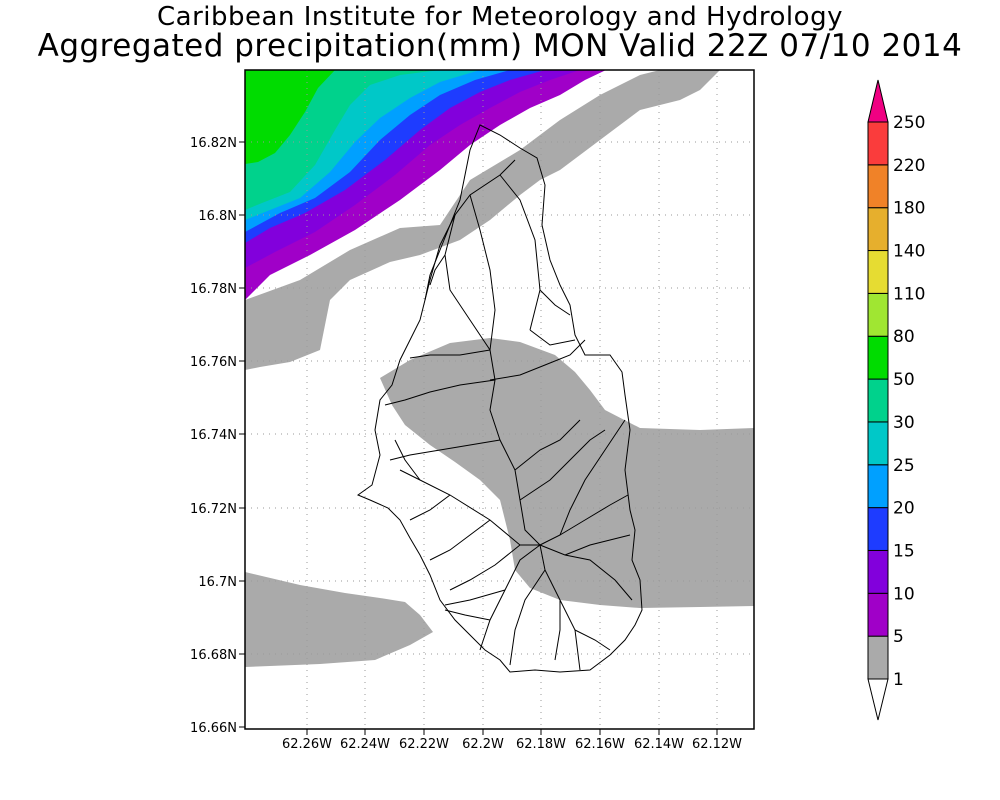 The image size is (1000, 800). What do you see at coordinates (213, 655) in the screenshot?
I see `lat-label: 16.68N` at bounding box center [213, 655].